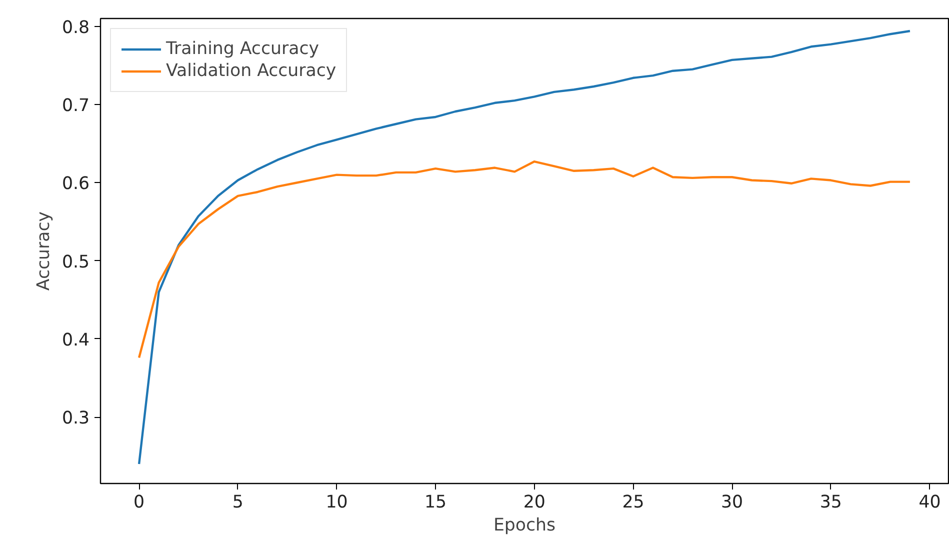  I want to click on x-tick-label: 20, so click(534, 502).